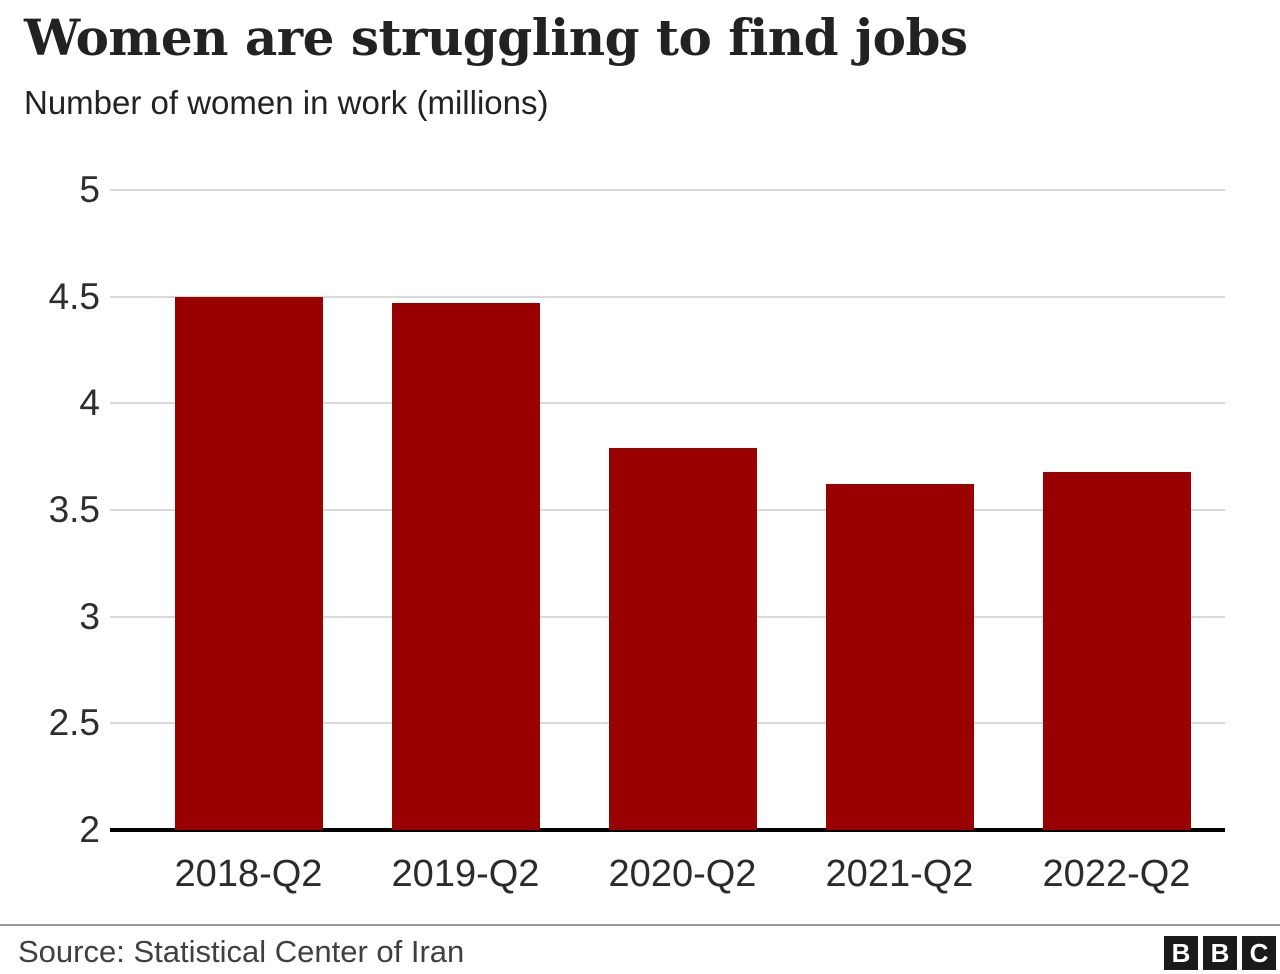 The image size is (1280, 974). Describe the element at coordinates (248, 874) in the screenshot. I see `x-tick-label: 2018-Q2` at that location.